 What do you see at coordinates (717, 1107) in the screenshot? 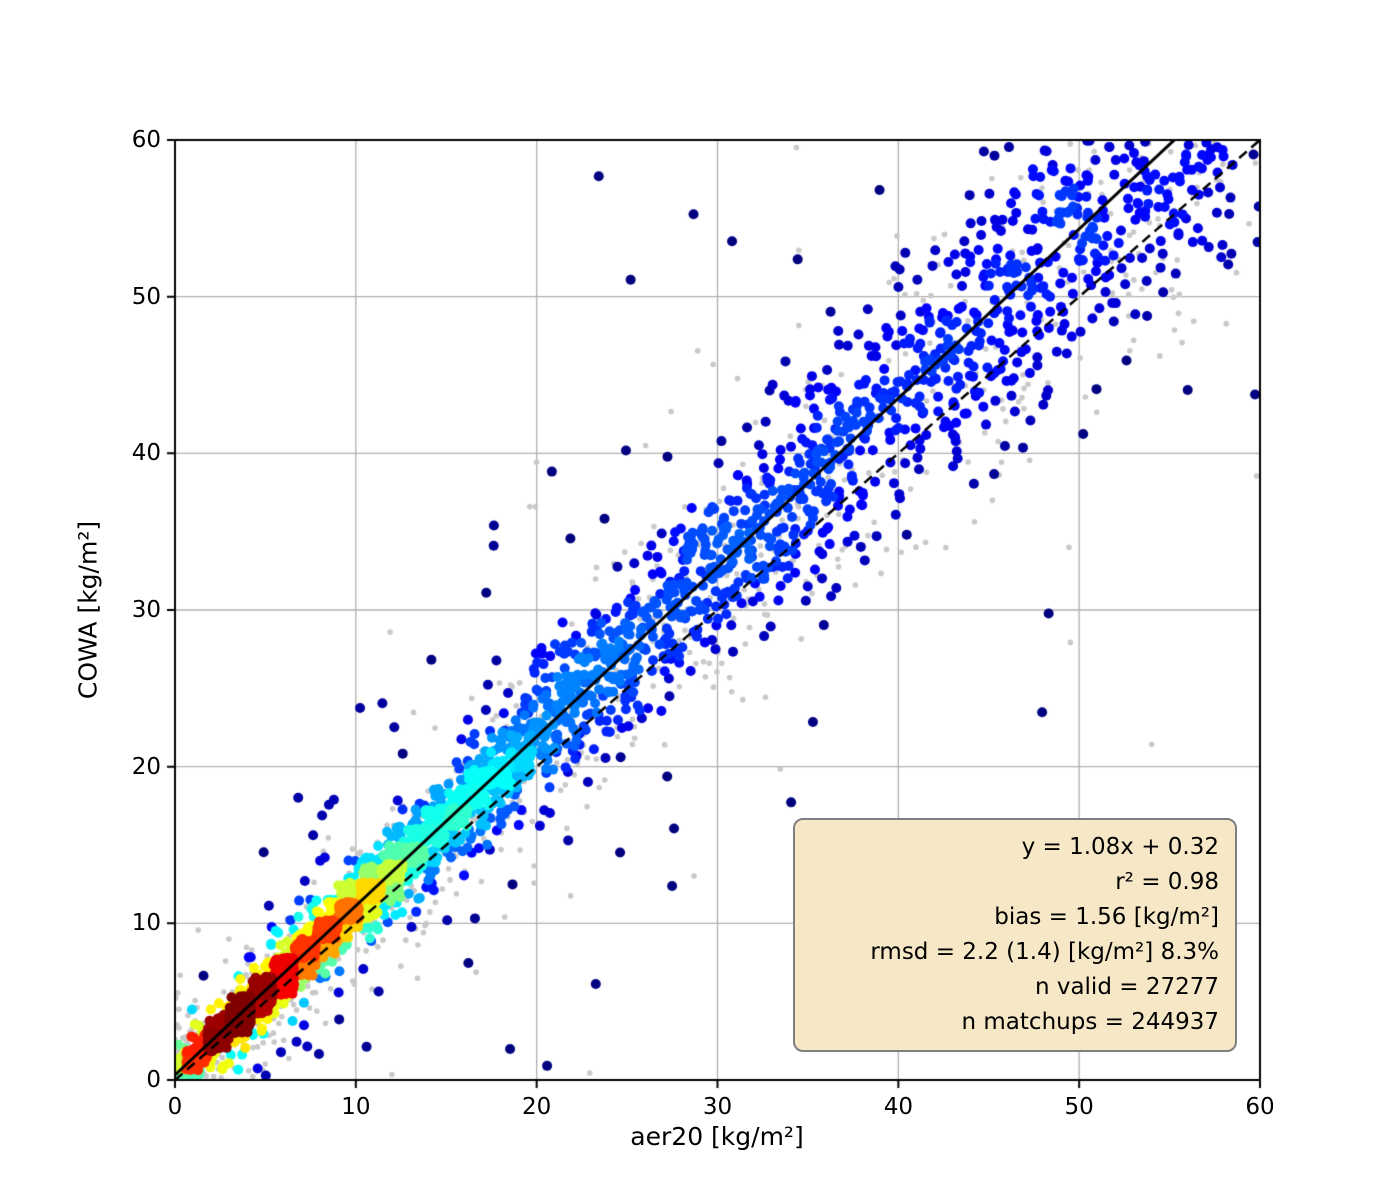
I see `x-tick-label-30: 30` at bounding box center [717, 1107].